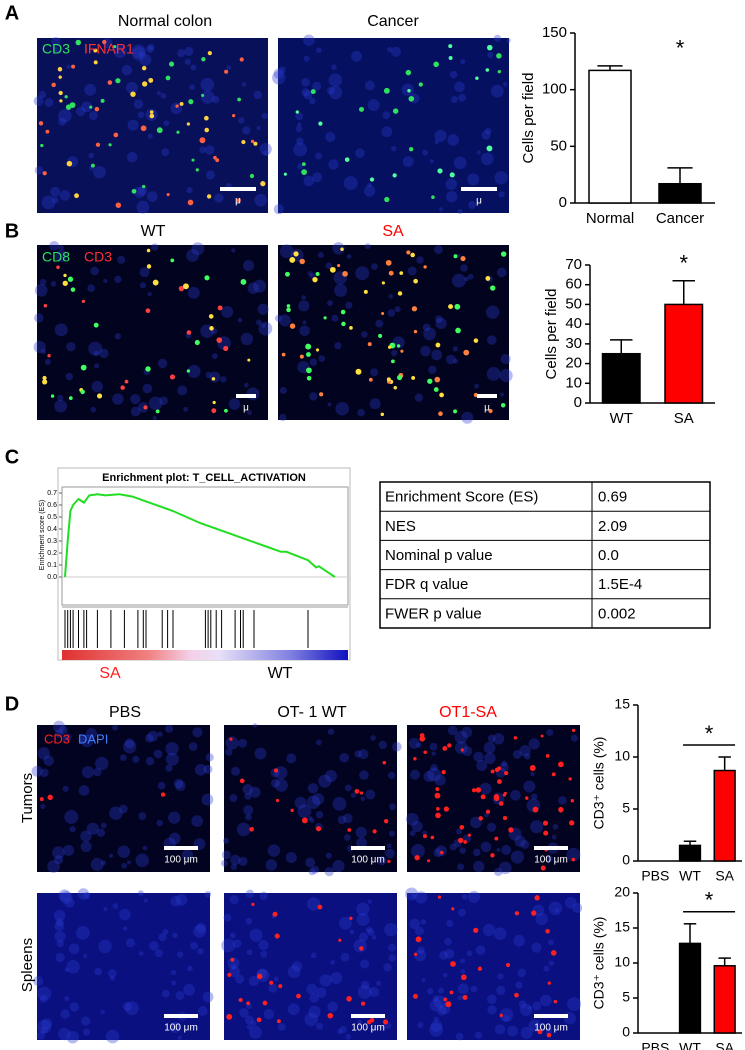 This screenshot has height=1050, width=745. I want to click on table-border, so click(545, 555).